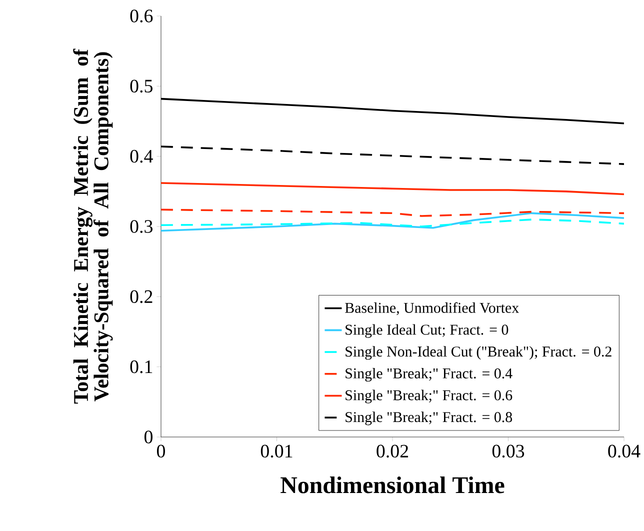 The height and width of the screenshot is (531, 644). What do you see at coordinates (141, 86) in the screenshot?
I see `y-tick-label: 0.5` at bounding box center [141, 86].